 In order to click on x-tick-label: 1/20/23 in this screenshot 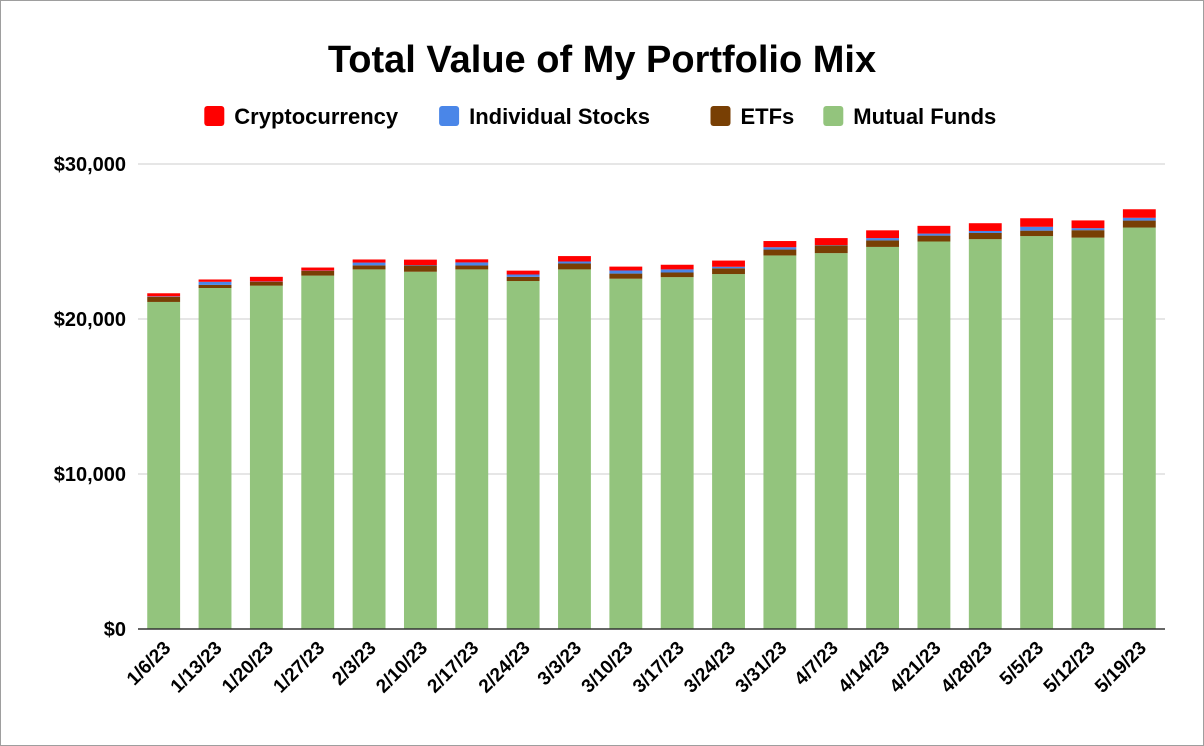, I will do `click(248, 668)`.